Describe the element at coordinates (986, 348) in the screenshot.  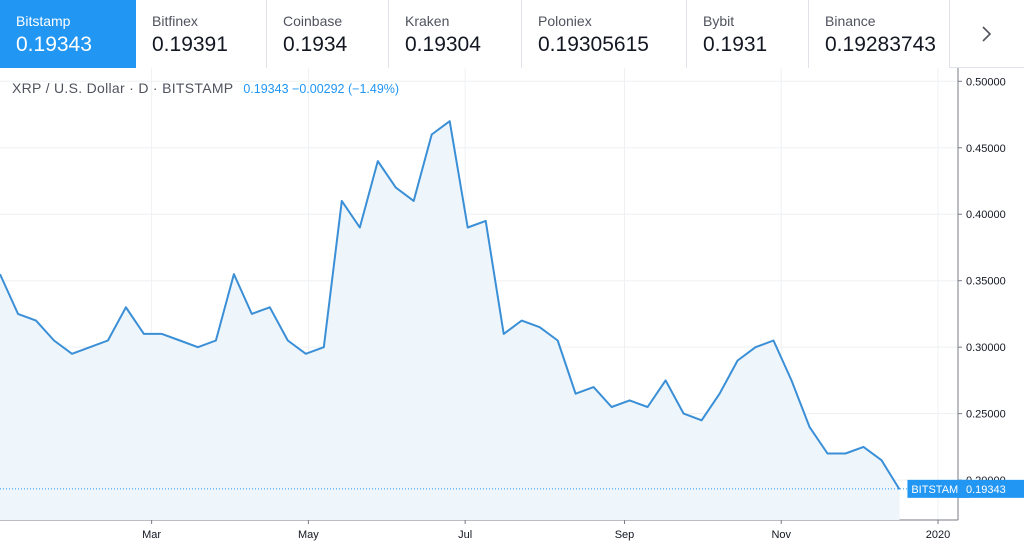
I see `y-tick-label: 0.30000` at that location.